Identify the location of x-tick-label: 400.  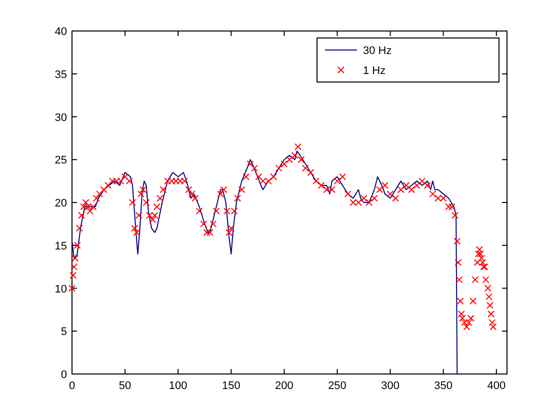
(496, 386).